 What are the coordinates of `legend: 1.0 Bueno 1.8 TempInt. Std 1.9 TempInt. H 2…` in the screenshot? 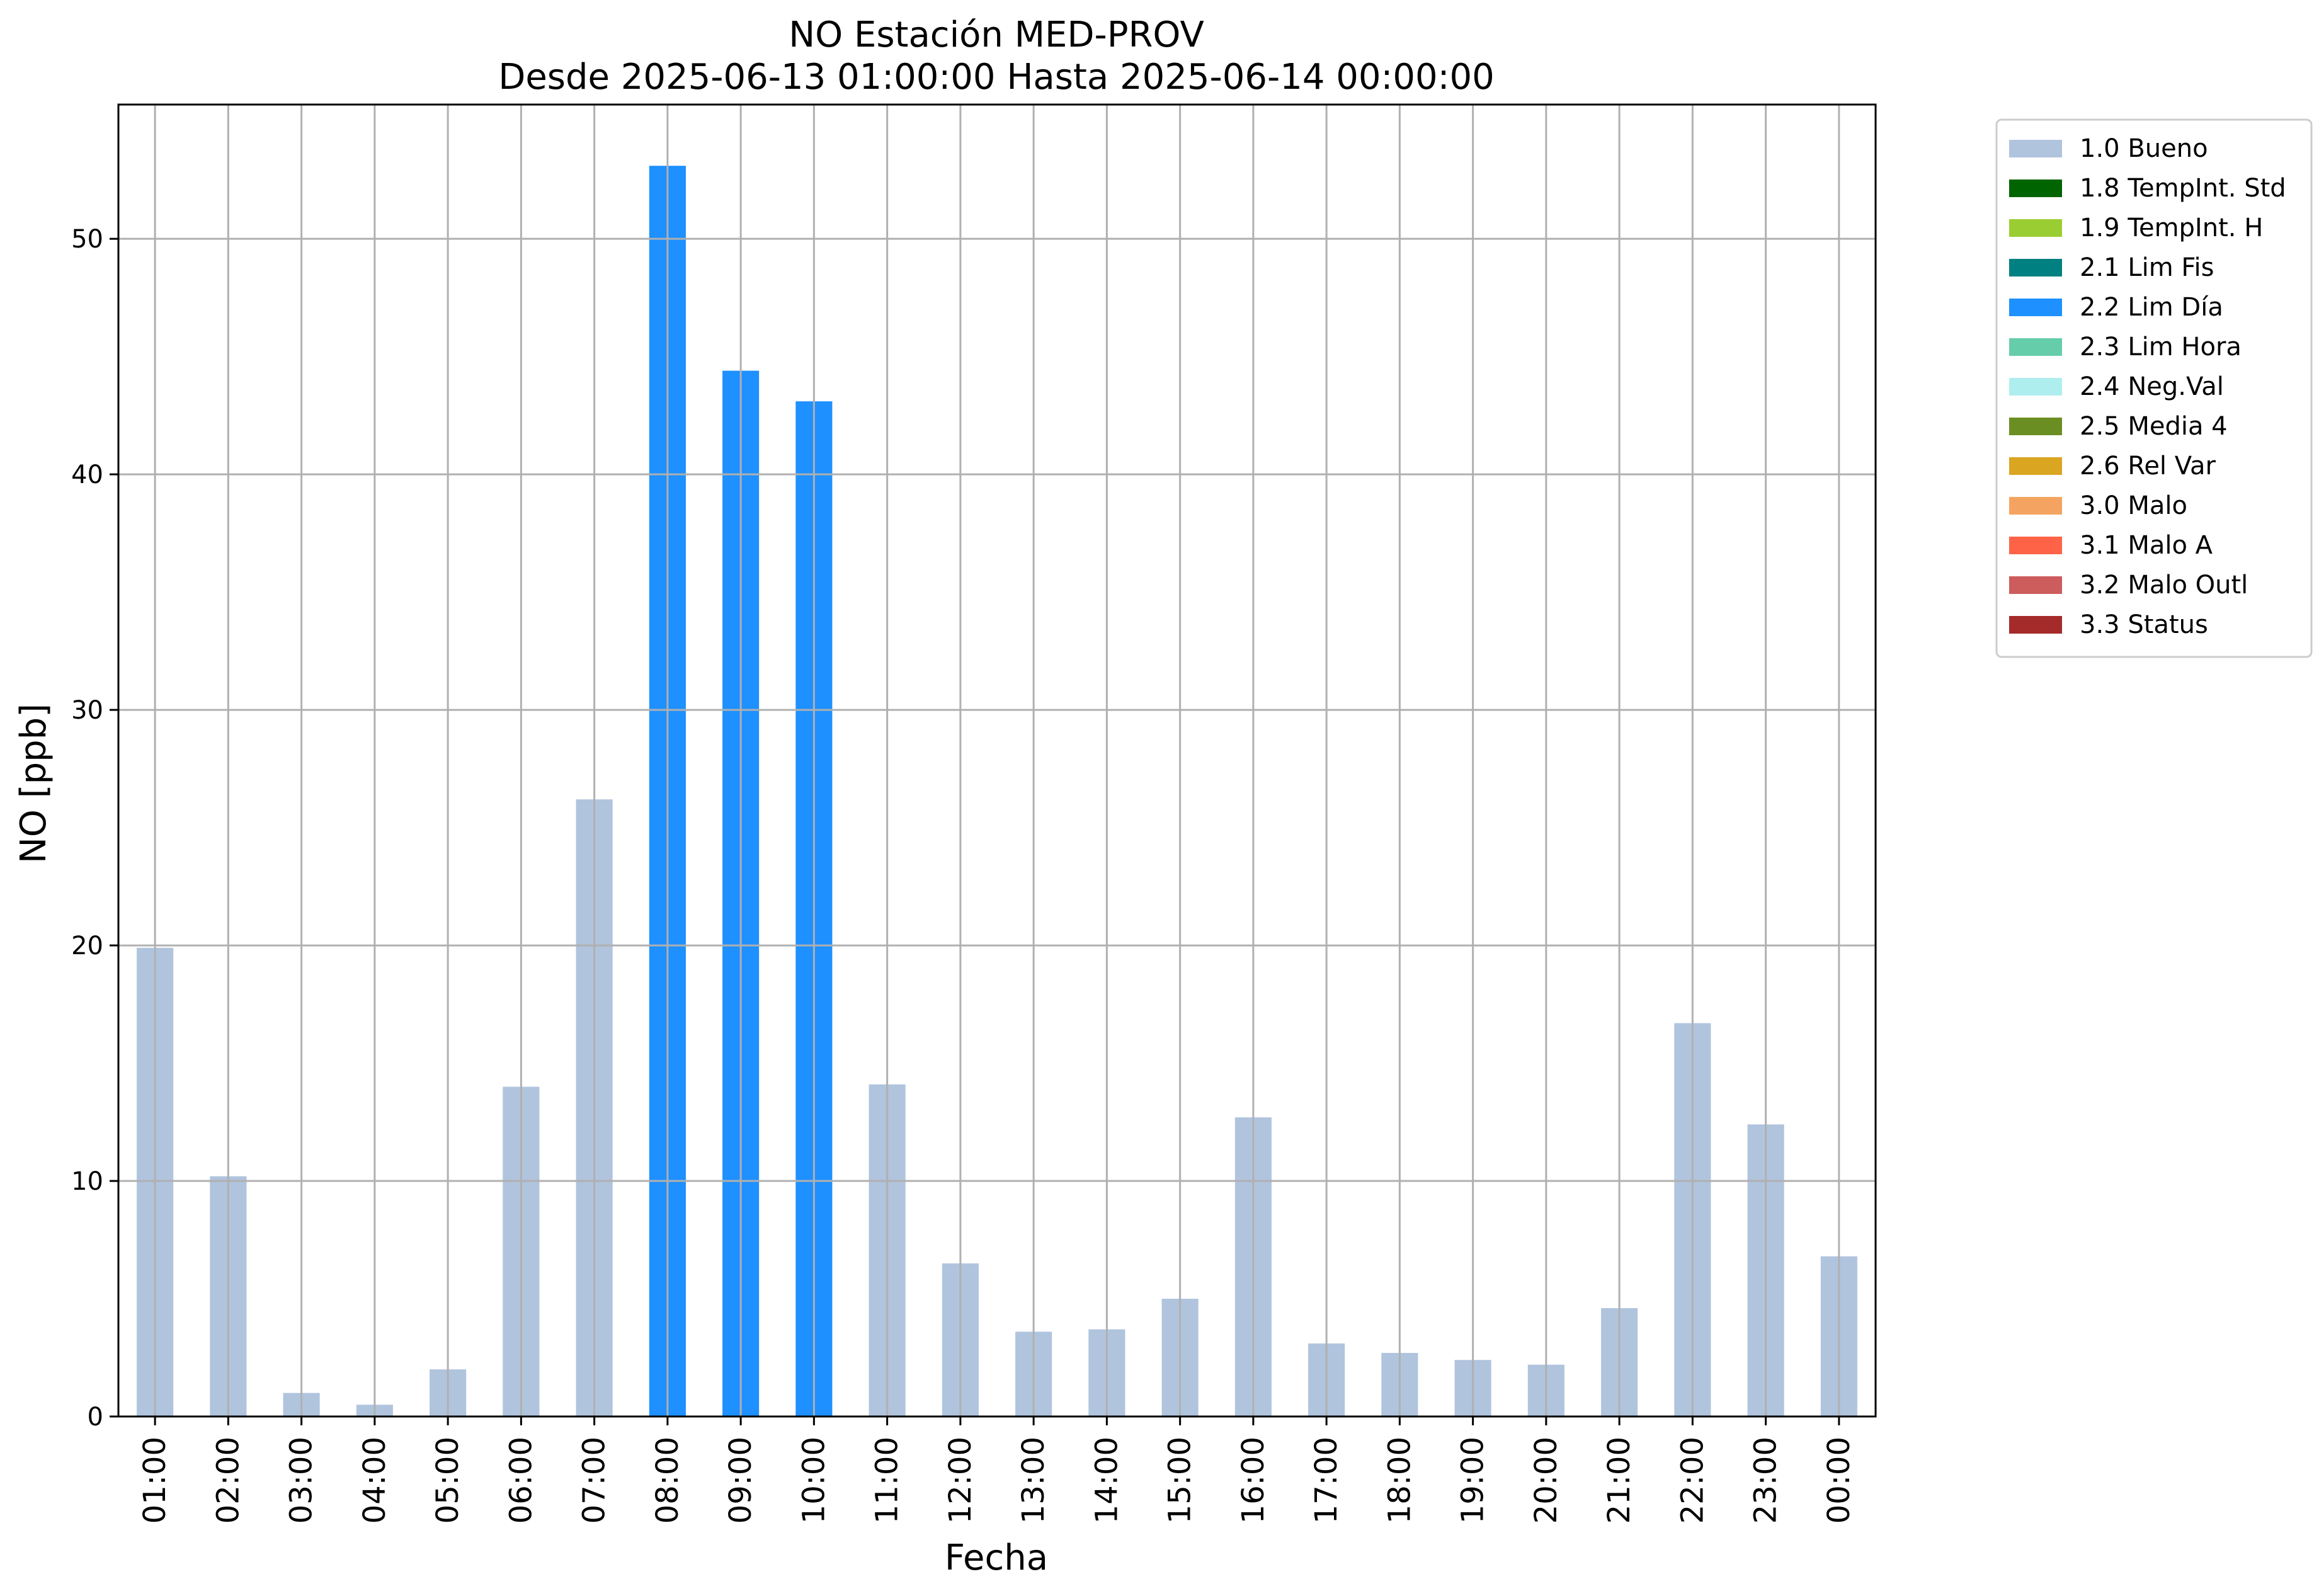 It's located at (2154, 388).